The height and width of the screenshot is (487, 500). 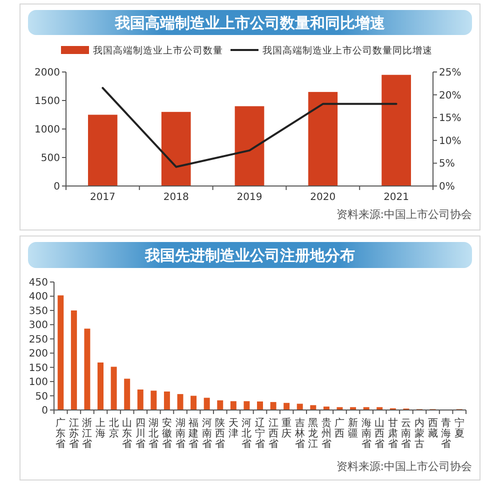 I want to click on x-tick-label: 宁夏, so click(x=459, y=428).